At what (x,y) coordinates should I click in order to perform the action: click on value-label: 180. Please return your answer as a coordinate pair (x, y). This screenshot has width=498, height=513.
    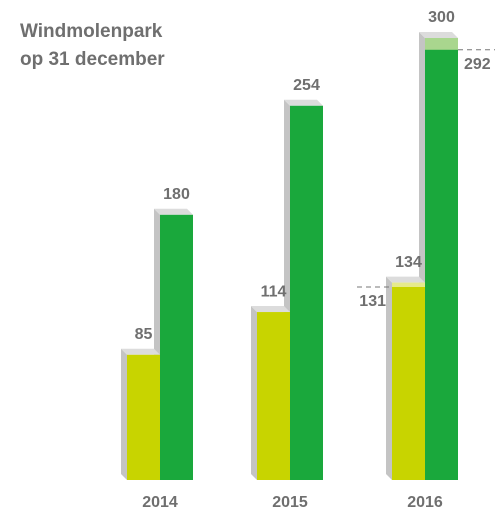
    Looking at the image, I should click on (176, 194).